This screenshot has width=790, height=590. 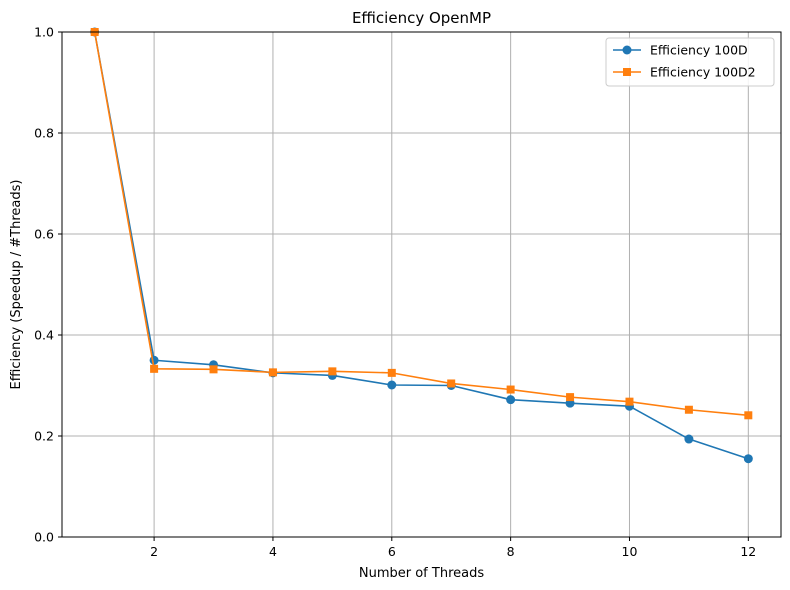 I want to click on y-tick-label: 0.6, so click(x=44, y=234).